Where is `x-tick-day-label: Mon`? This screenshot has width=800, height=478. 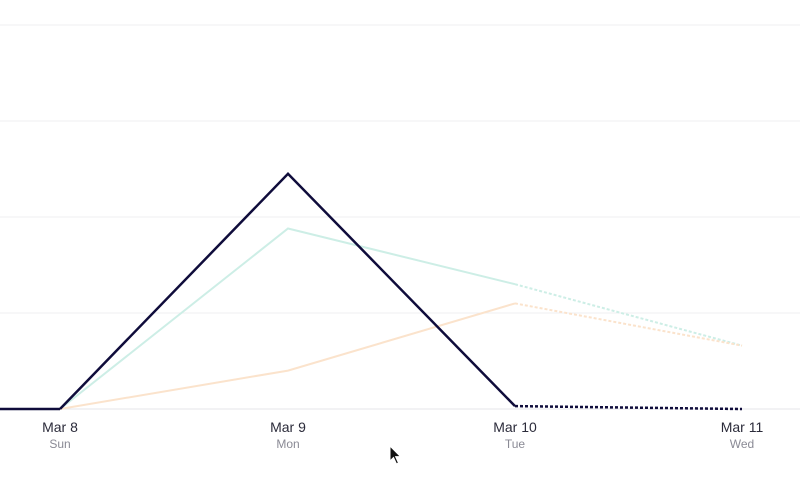
x-tick-day-label: Mon is located at coordinates (287, 444).